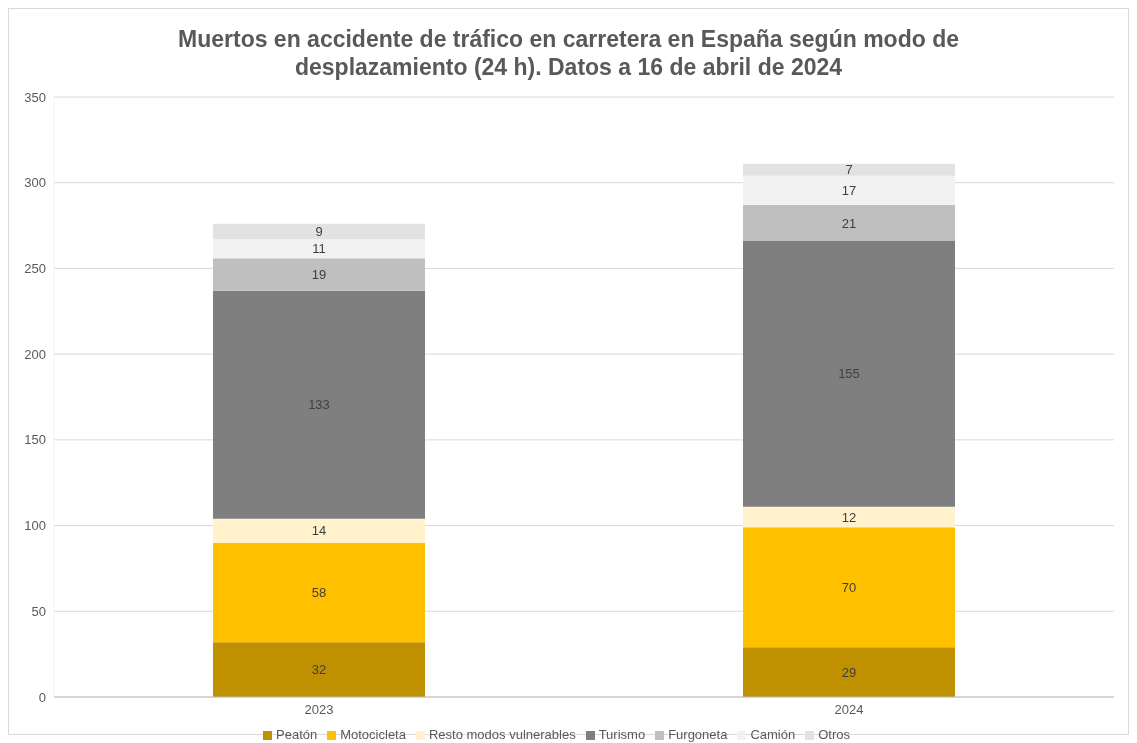  I want to click on y-tick-label: 0, so click(42, 697).